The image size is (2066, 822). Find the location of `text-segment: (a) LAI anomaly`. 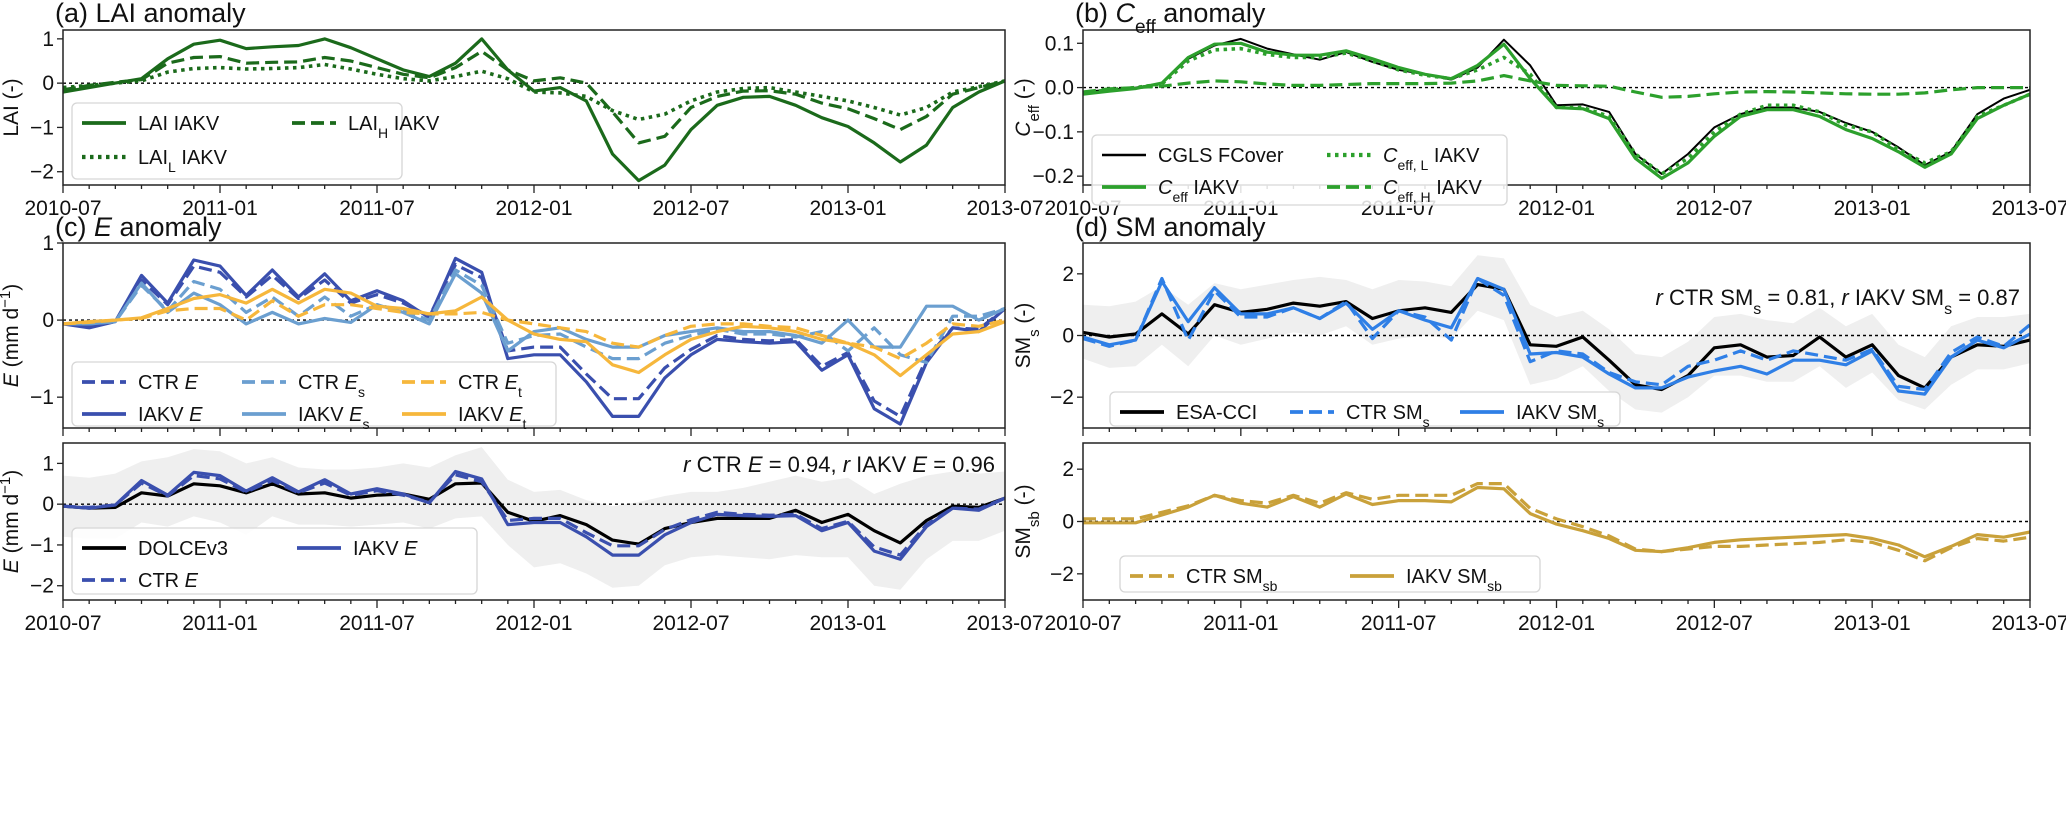

text-segment: (a) LAI anomaly is located at coordinates (150, 14).